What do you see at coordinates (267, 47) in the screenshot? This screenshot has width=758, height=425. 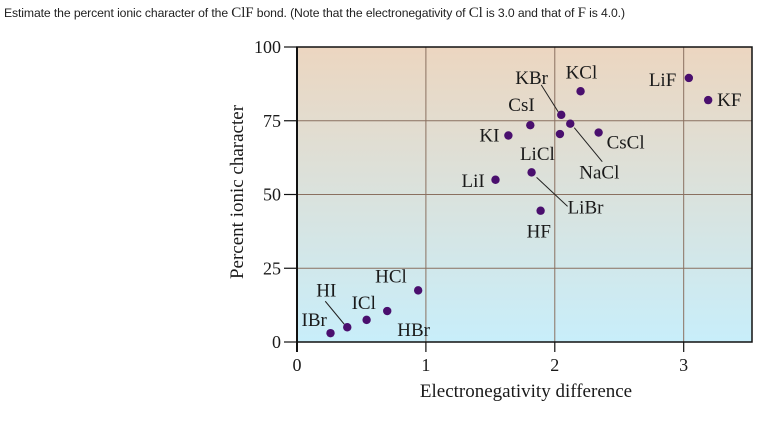 I see `y-tick-label: 100` at bounding box center [267, 47].